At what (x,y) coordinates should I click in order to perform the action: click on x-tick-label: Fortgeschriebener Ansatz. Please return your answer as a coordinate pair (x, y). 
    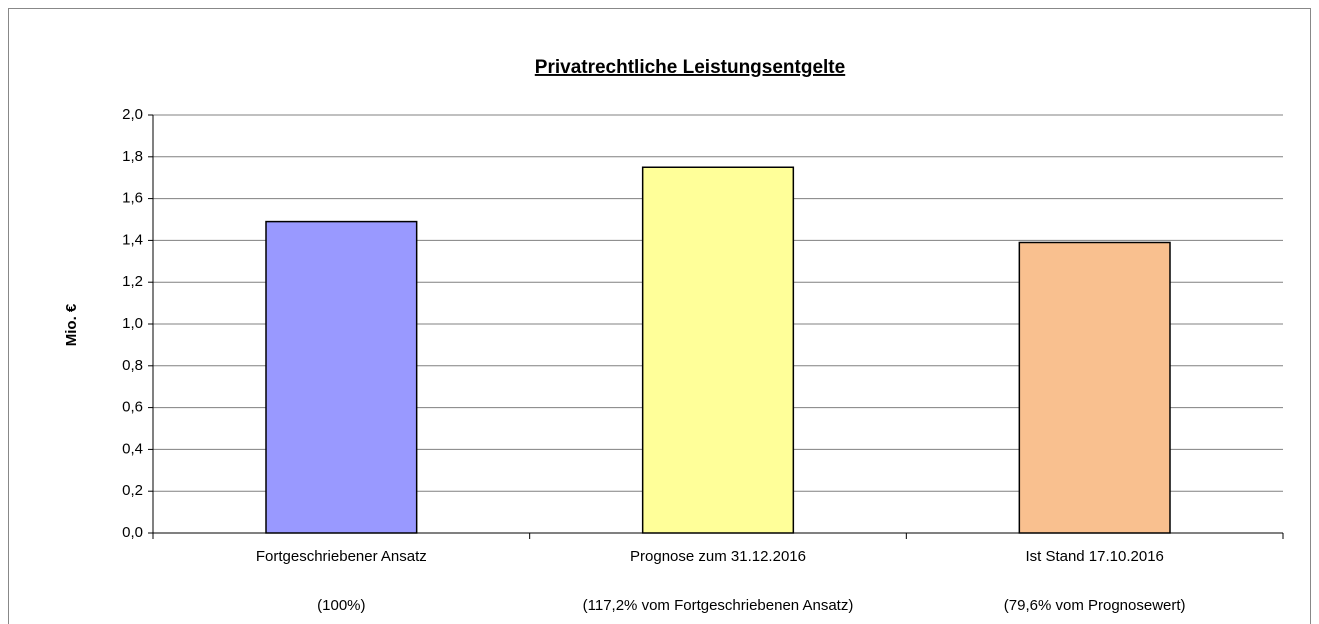
    Looking at the image, I should click on (341, 556).